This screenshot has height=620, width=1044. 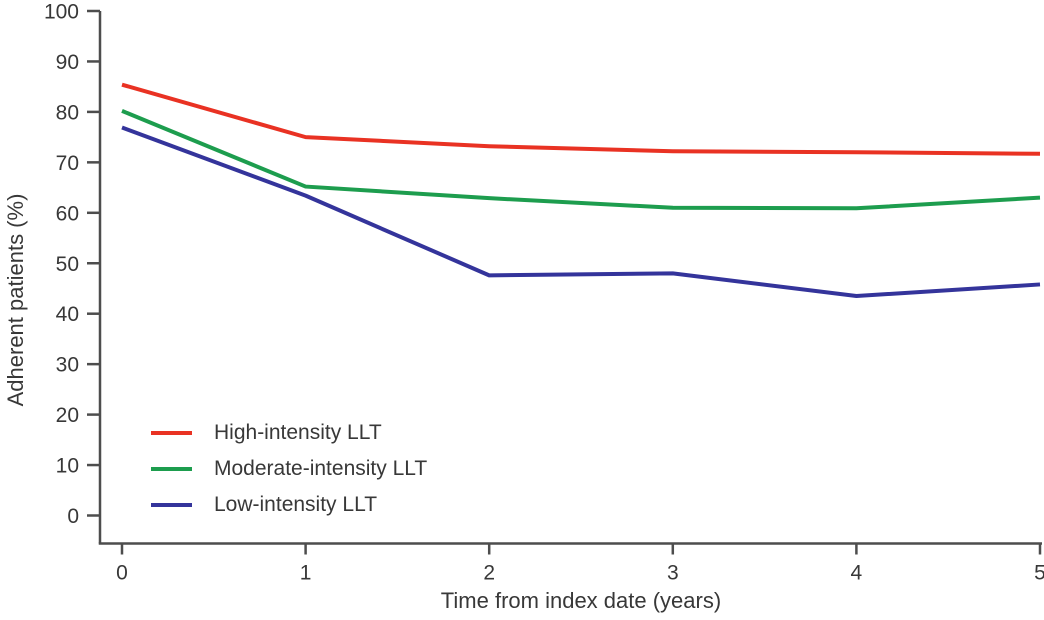 I want to click on legend-label: Moderate-intensity LLT, so click(x=321, y=468).